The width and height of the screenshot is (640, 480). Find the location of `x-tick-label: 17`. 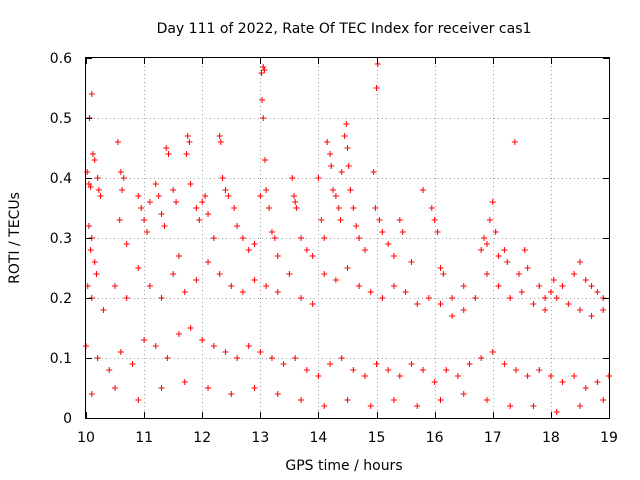

x-tick-label: 17 is located at coordinates (493, 438).